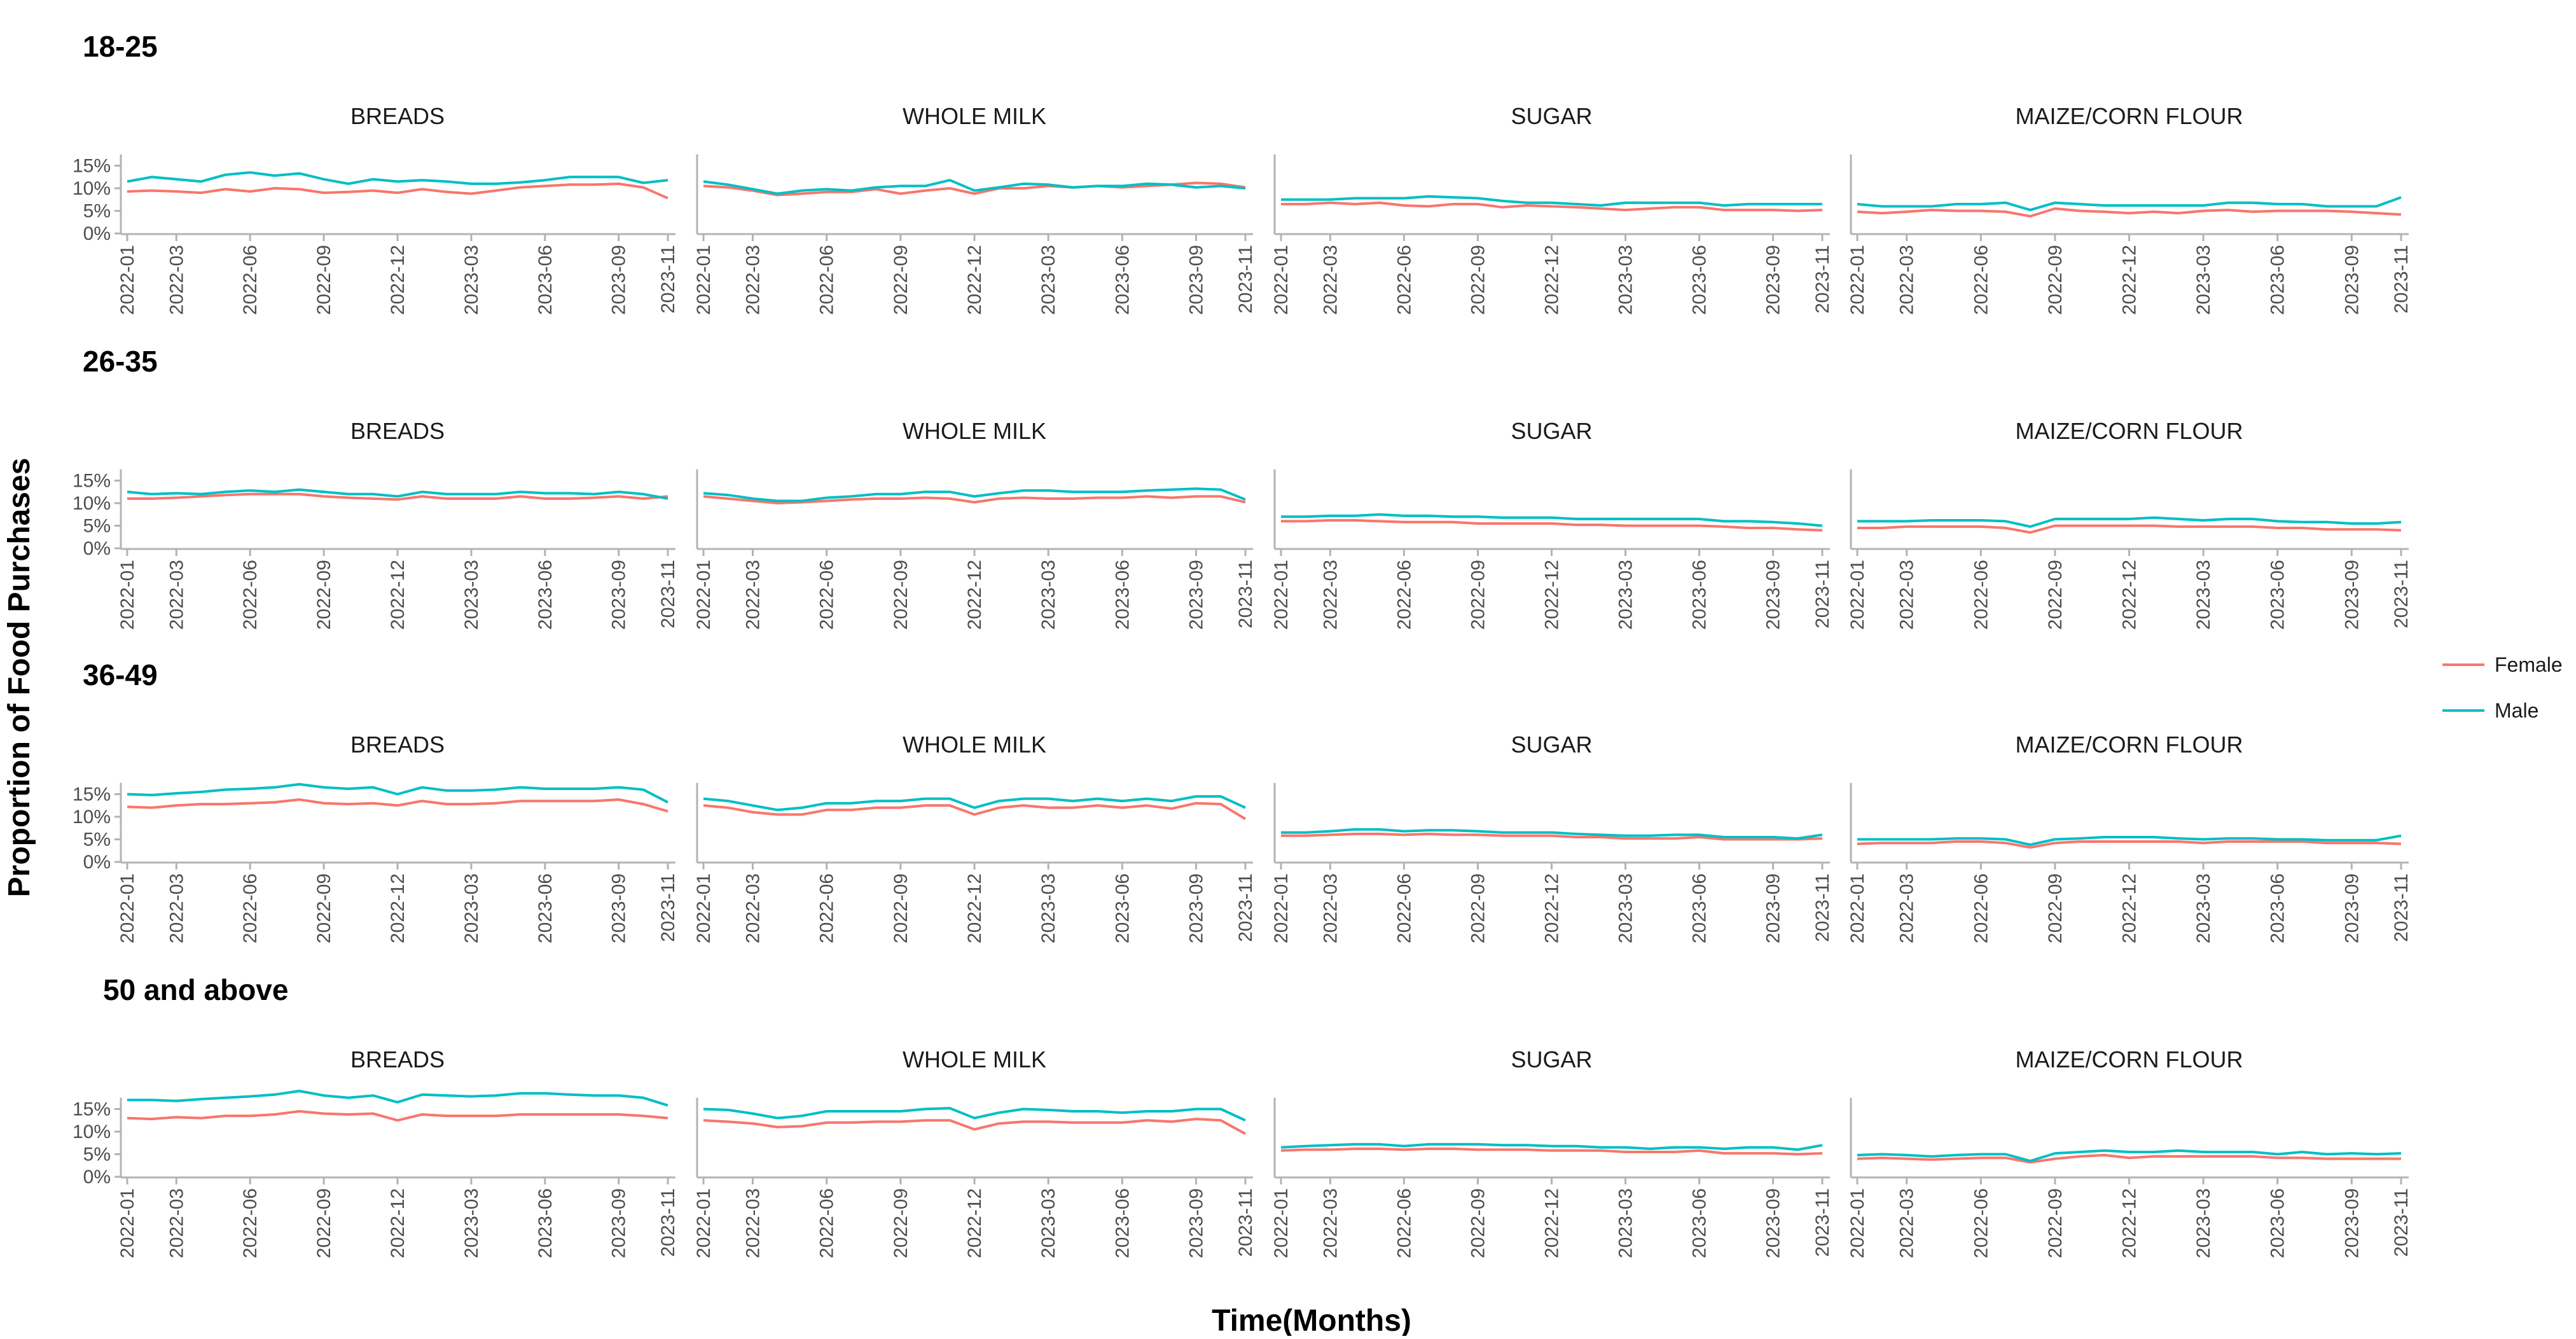 This screenshot has width=2576, height=1339. I want to click on y-axis-title: Proportion of Food Purchases, so click(19, 678).